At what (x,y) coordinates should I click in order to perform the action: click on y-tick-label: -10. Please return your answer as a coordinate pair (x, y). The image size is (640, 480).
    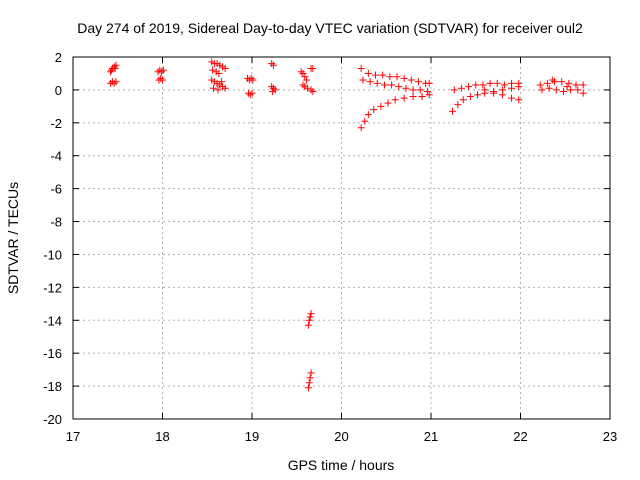
    Looking at the image, I should click on (52, 254).